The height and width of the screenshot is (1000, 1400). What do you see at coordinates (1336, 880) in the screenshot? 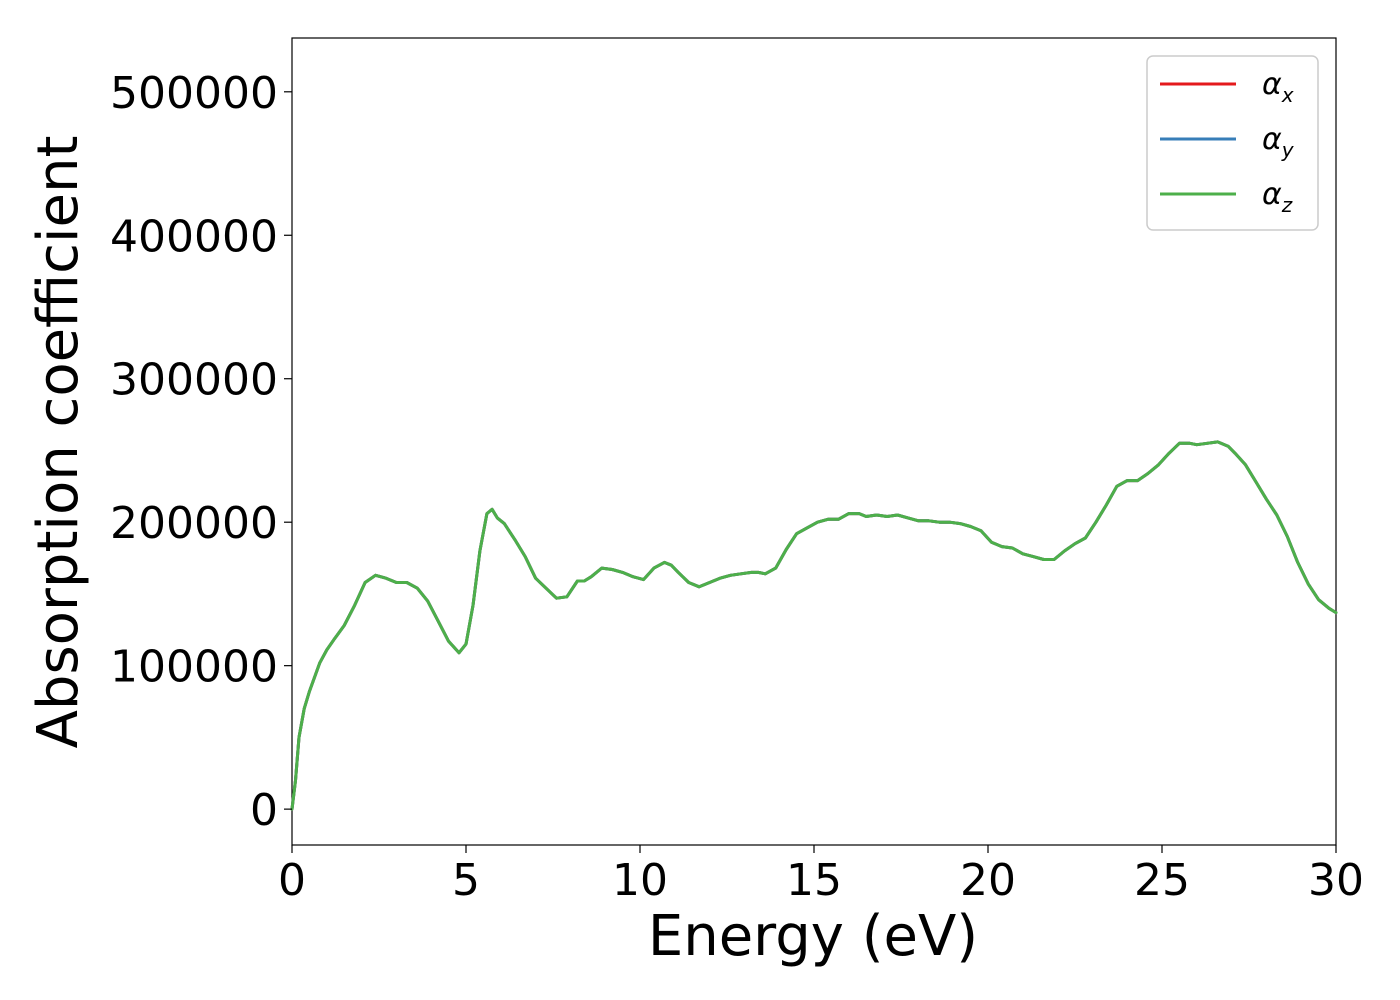
I see `x-tick-label: 30` at bounding box center [1336, 880].